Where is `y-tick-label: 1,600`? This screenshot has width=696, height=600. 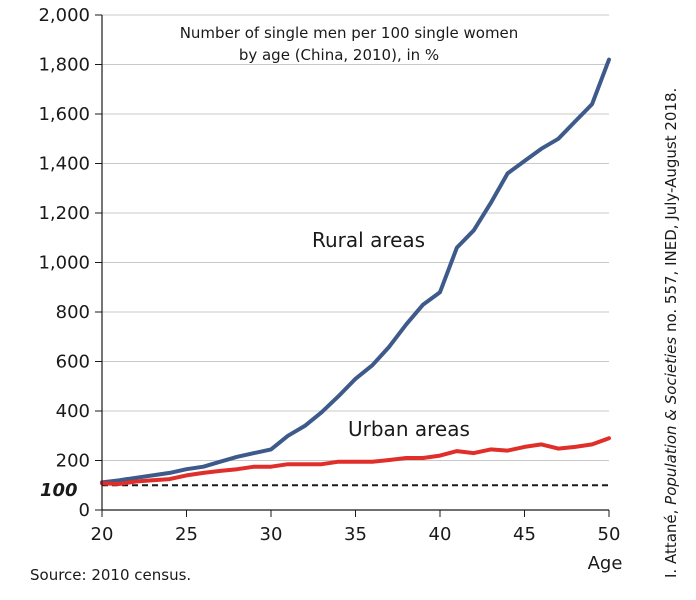
y-tick-label: 1,600 is located at coordinates (64, 114).